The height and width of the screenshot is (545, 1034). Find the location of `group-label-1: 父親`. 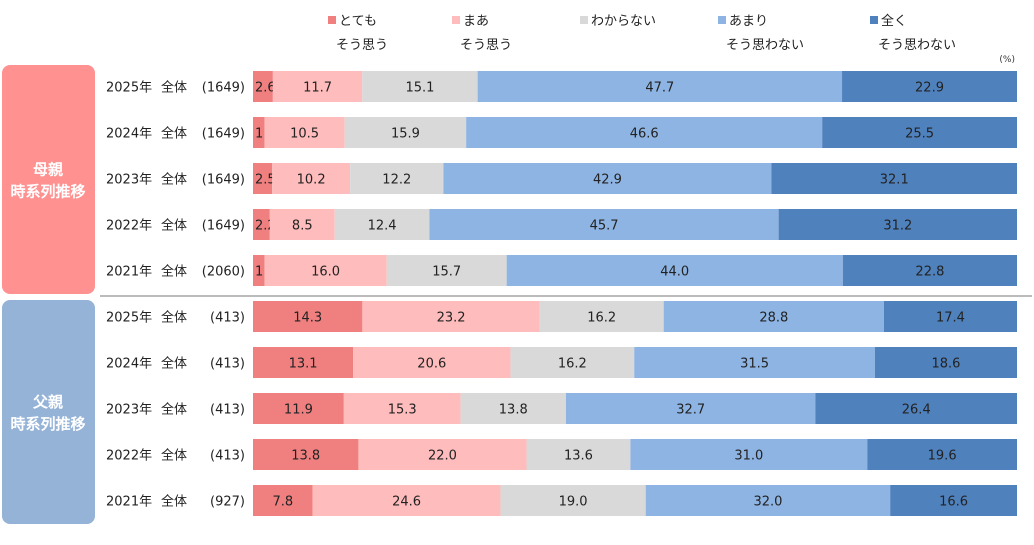

group-label-1: 父親 is located at coordinates (47, 402).